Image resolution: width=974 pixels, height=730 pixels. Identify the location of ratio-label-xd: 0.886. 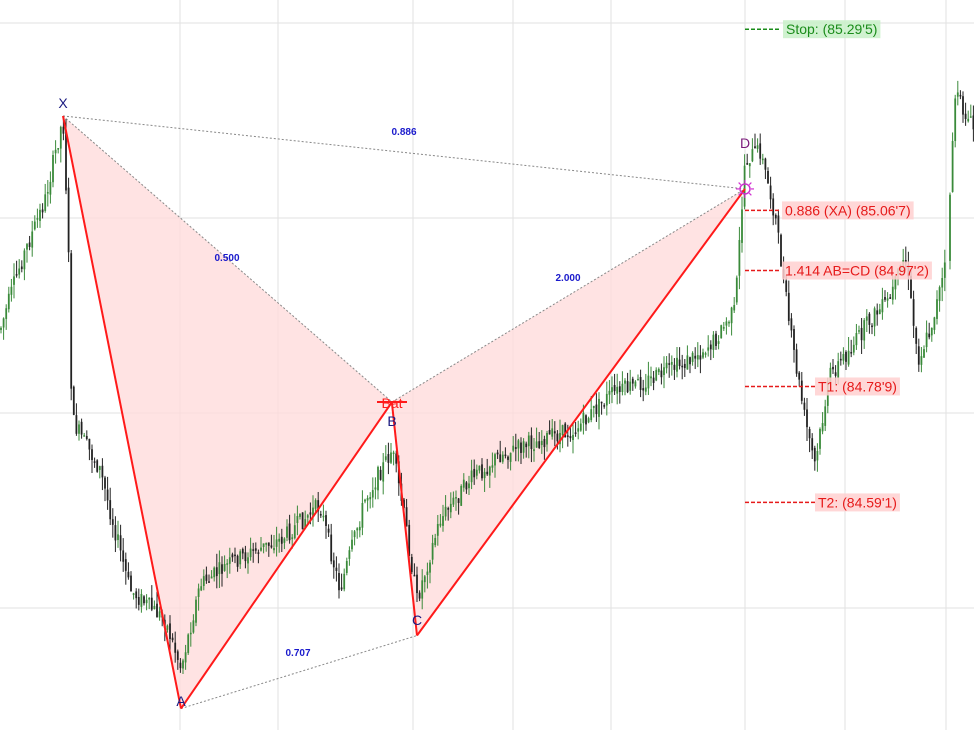
(403, 132).